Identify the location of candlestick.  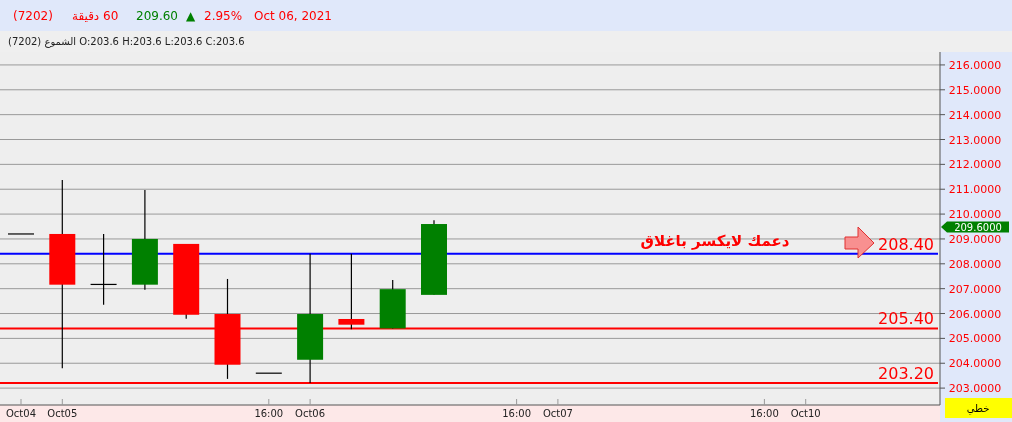
(104, 269).